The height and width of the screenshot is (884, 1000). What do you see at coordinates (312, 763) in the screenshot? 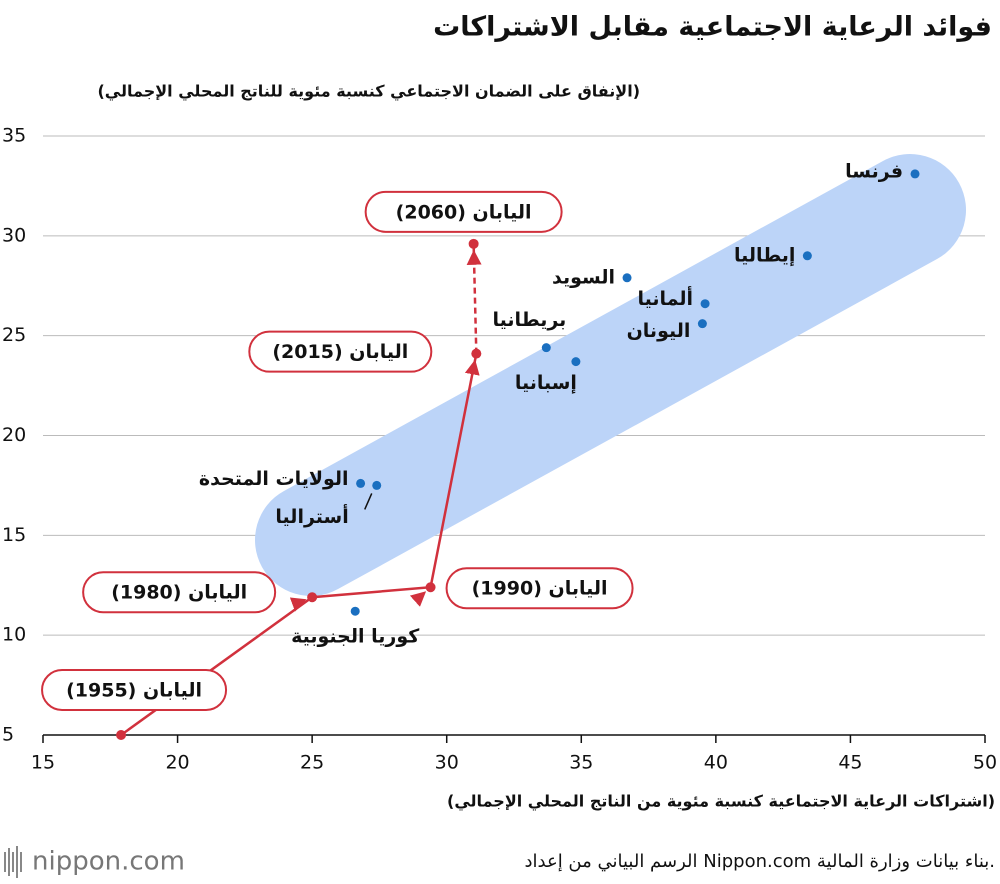
I see `x-tick-label: 25` at bounding box center [312, 763].